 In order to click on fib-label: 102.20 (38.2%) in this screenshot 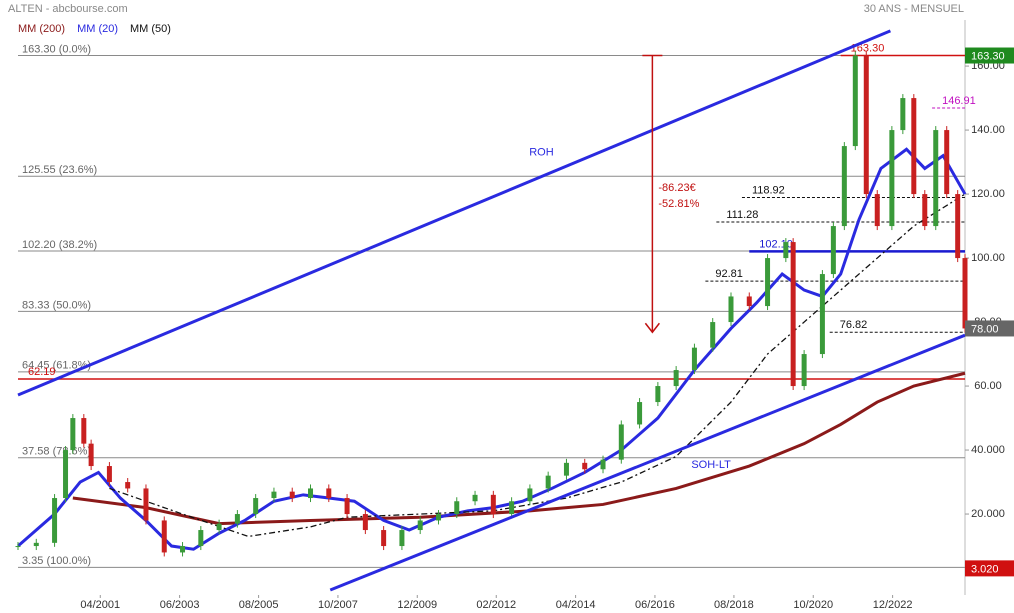, I will do `click(59, 245)`.